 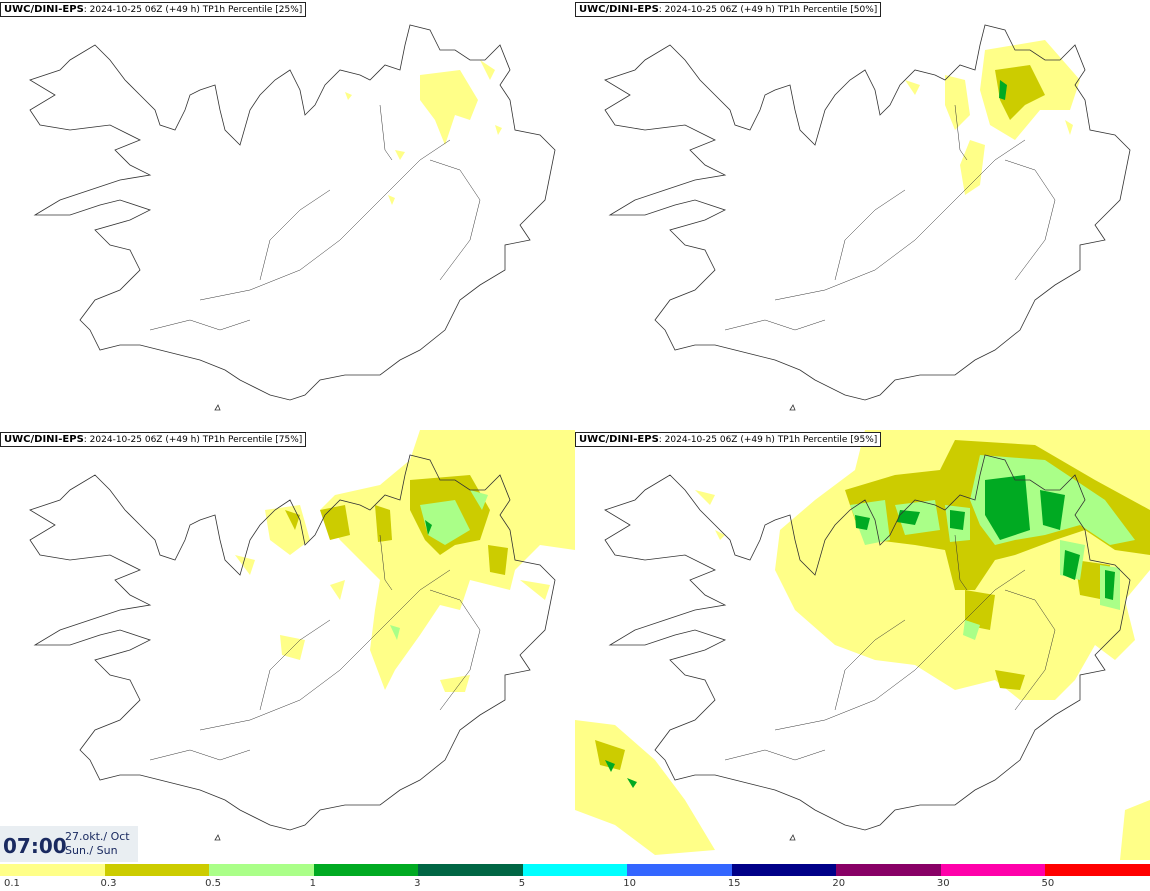 I want to click on legend-label: 0.1, so click(x=12, y=883).